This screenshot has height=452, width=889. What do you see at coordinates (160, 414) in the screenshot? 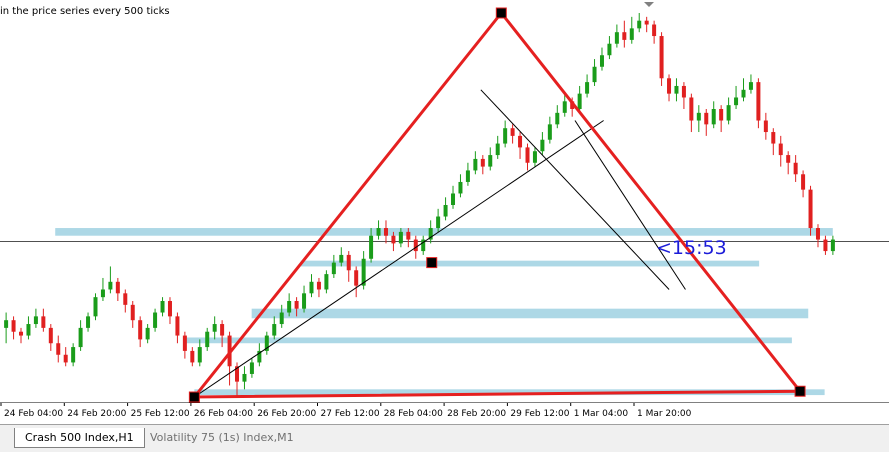
I see `x-tick-label-2: 25 Feb 12:00` at bounding box center [160, 414].